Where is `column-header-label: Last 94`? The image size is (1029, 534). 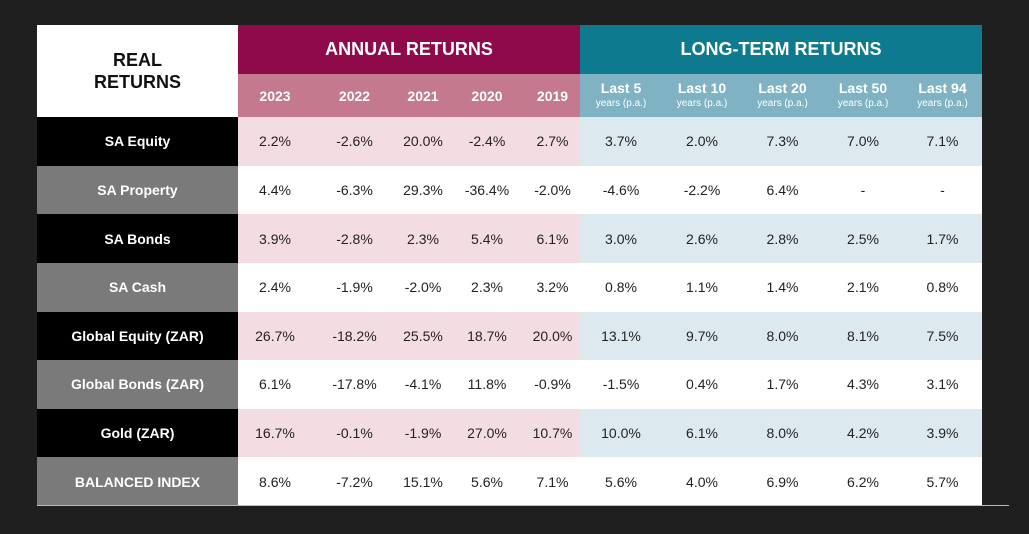
column-header-label: Last 94 is located at coordinates (942, 87).